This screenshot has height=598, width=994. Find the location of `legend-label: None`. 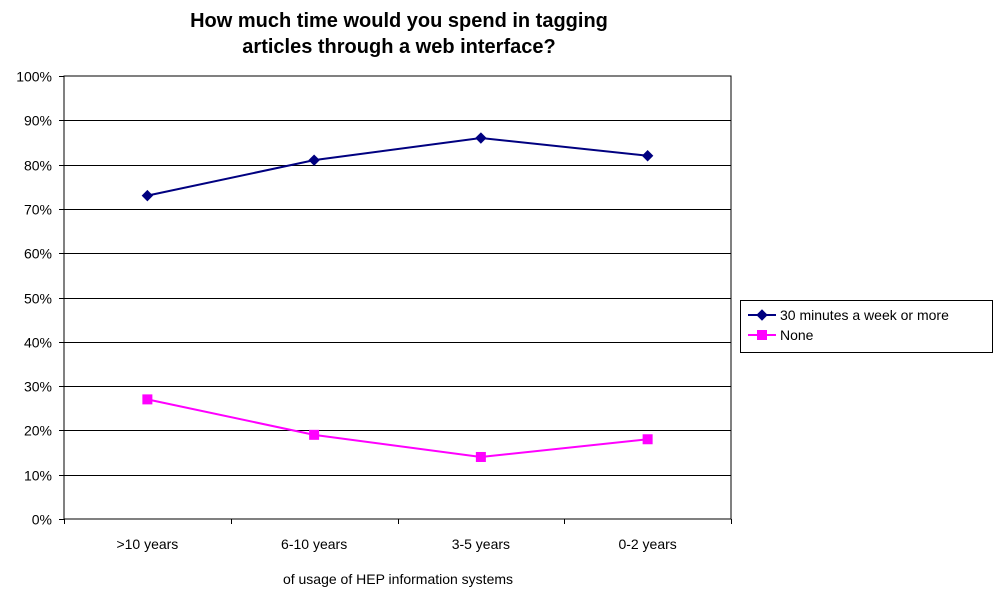

legend-label: None is located at coordinates (797, 335).